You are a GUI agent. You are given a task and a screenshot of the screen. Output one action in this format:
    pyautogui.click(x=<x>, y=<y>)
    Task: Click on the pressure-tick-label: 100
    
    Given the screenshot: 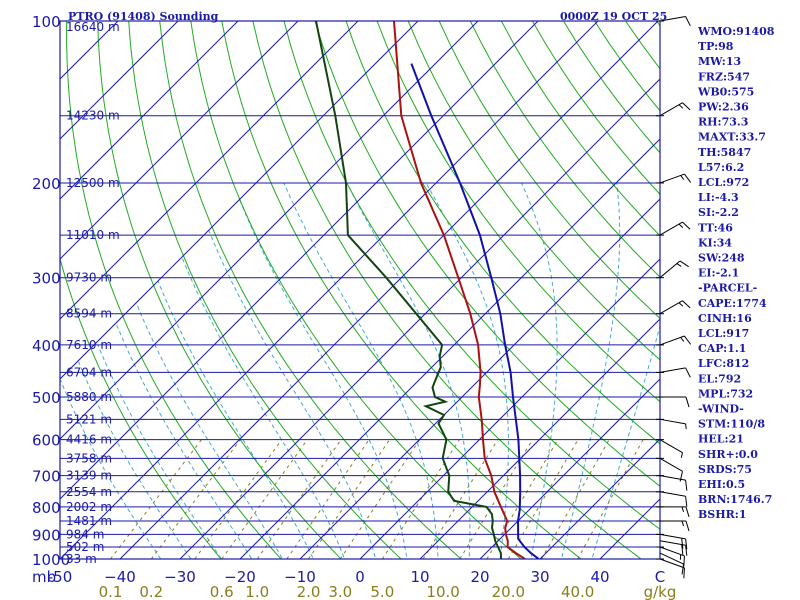 What is the action you would take?
    pyautogui.click(x=46, y=22)
    